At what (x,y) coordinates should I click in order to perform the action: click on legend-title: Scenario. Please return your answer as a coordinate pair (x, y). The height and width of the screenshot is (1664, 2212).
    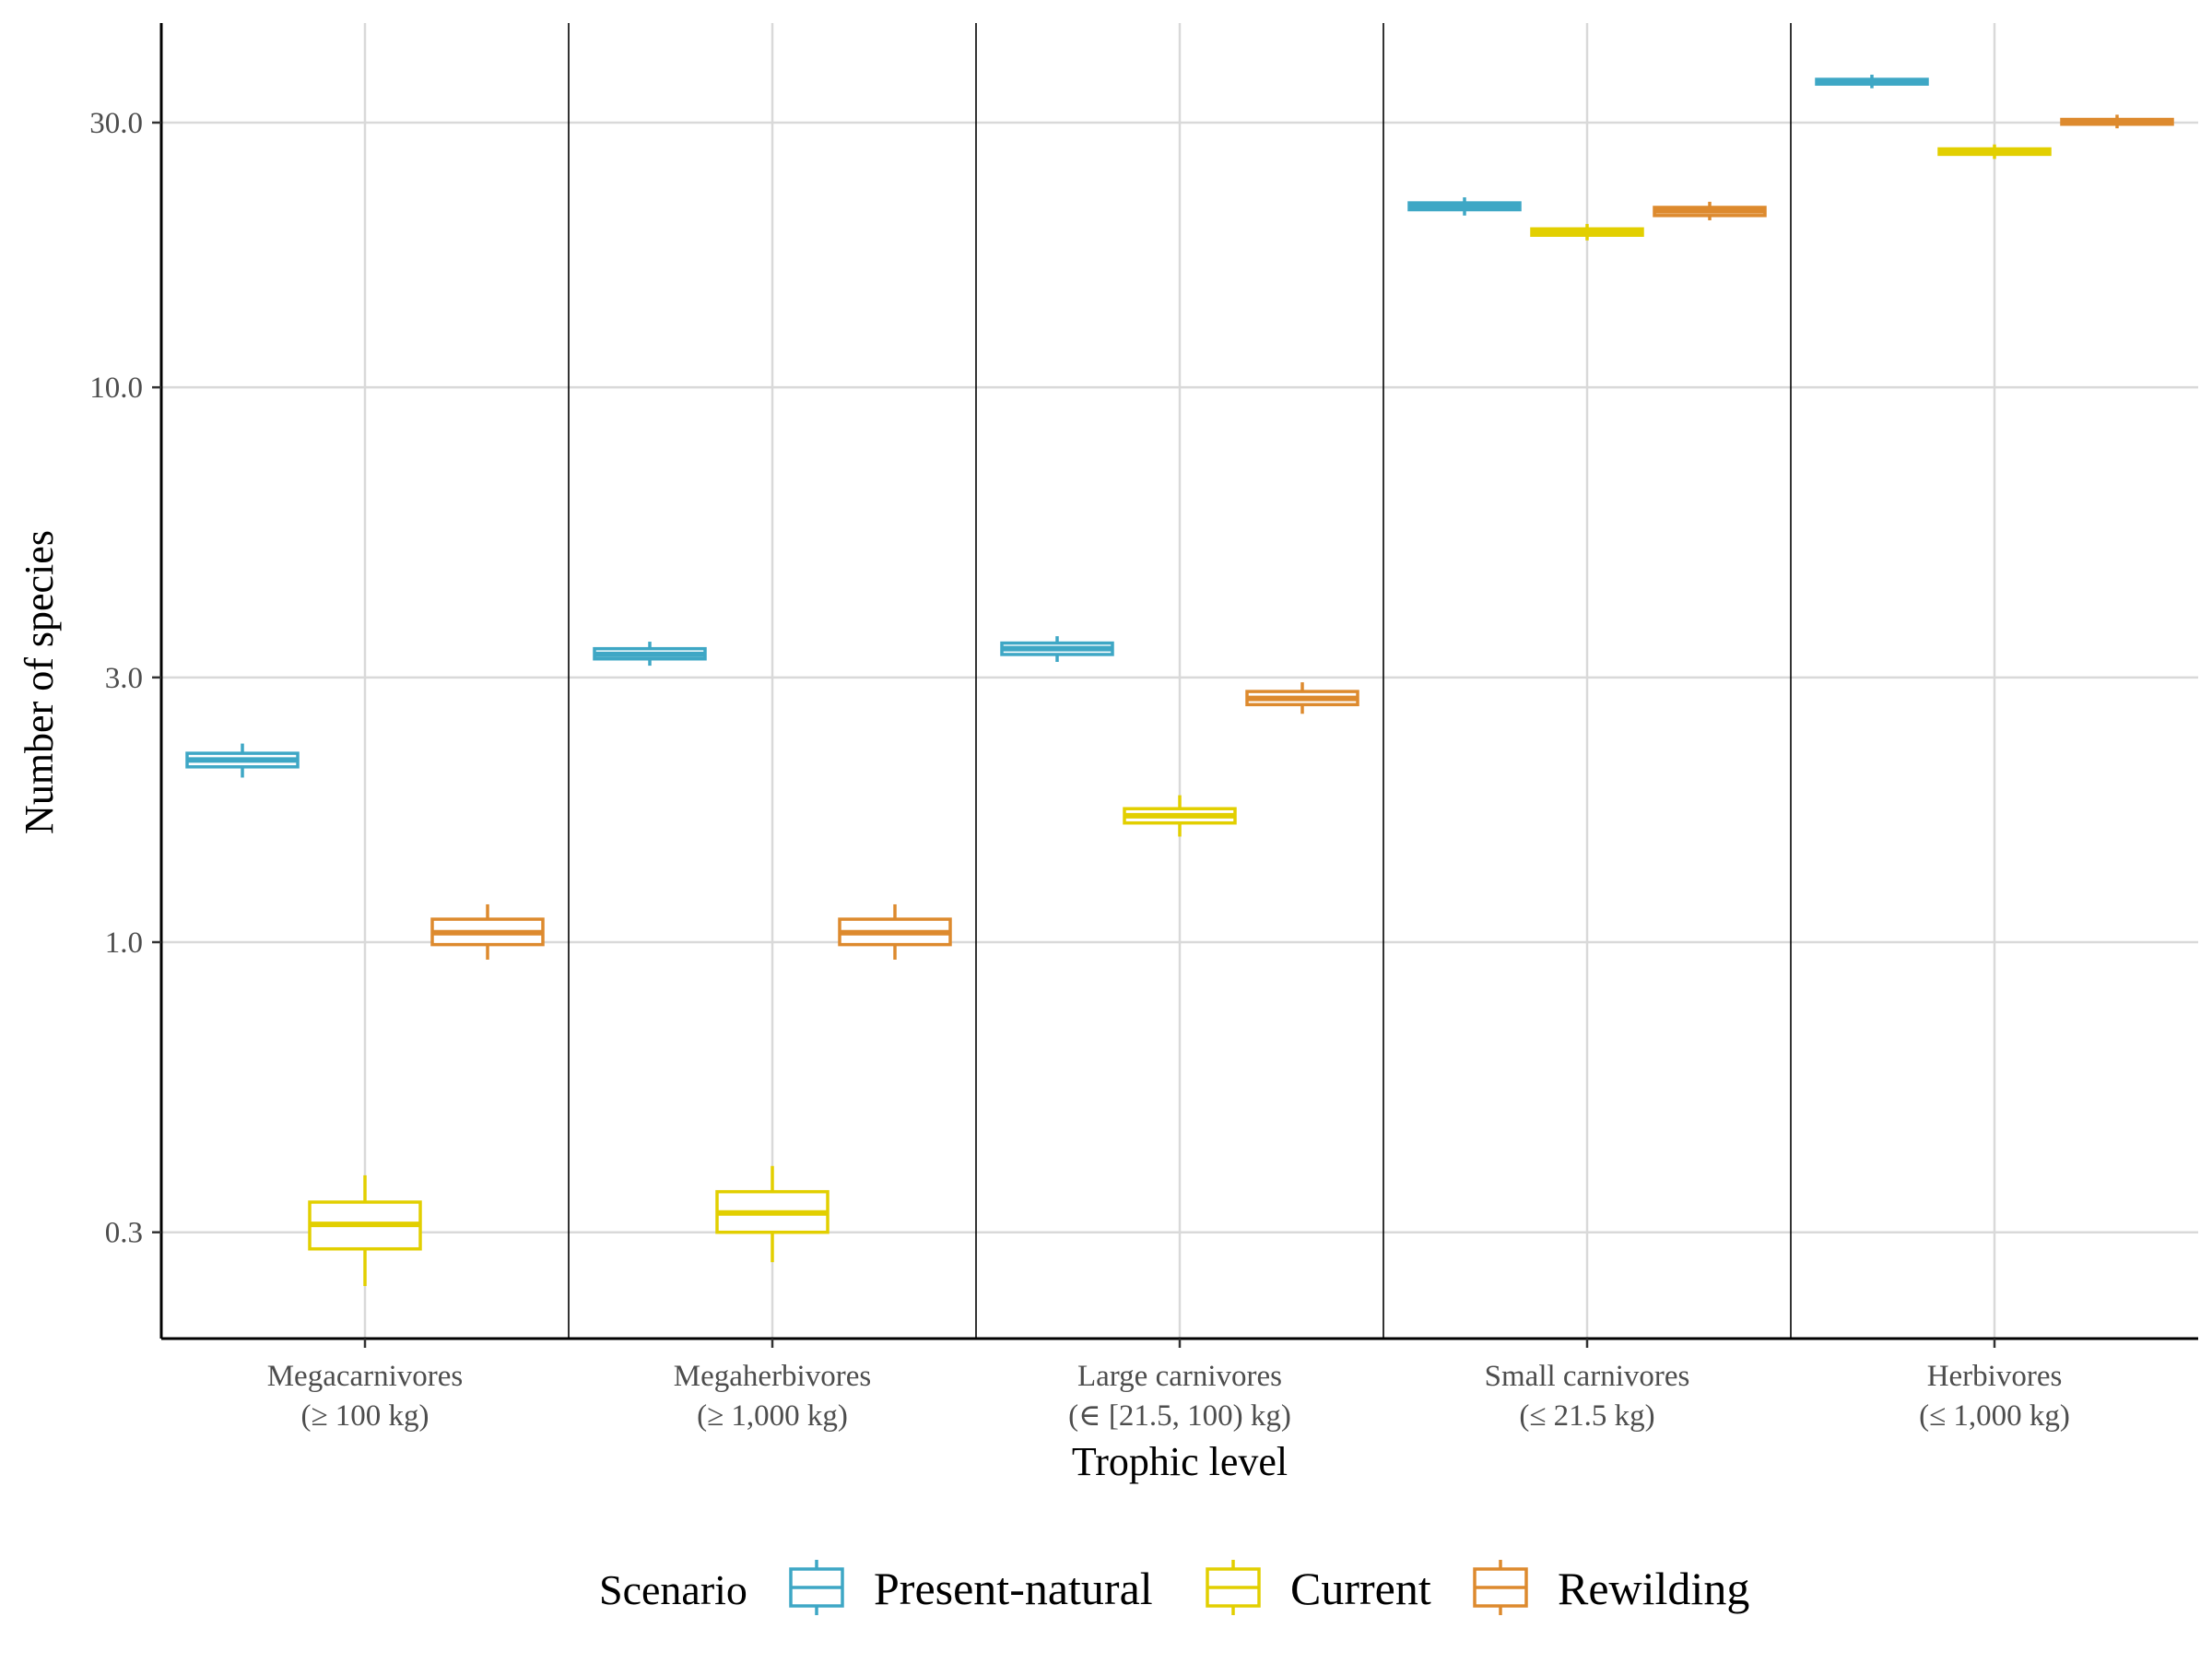
    Looking at the image, I should click on (673, 1589).